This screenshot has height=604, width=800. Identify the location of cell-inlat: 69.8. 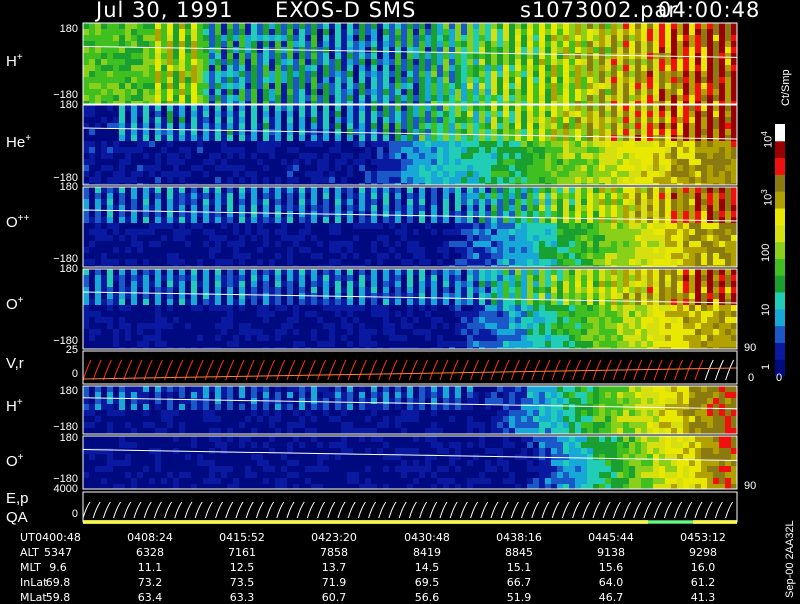
(58, 582).